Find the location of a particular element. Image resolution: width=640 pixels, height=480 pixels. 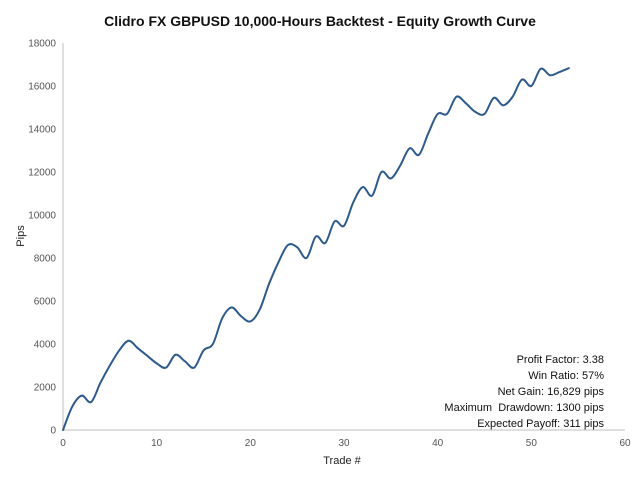

x-tick-labels: 0 10 20 30 40 50 60 is located at coordinates (345, 443).